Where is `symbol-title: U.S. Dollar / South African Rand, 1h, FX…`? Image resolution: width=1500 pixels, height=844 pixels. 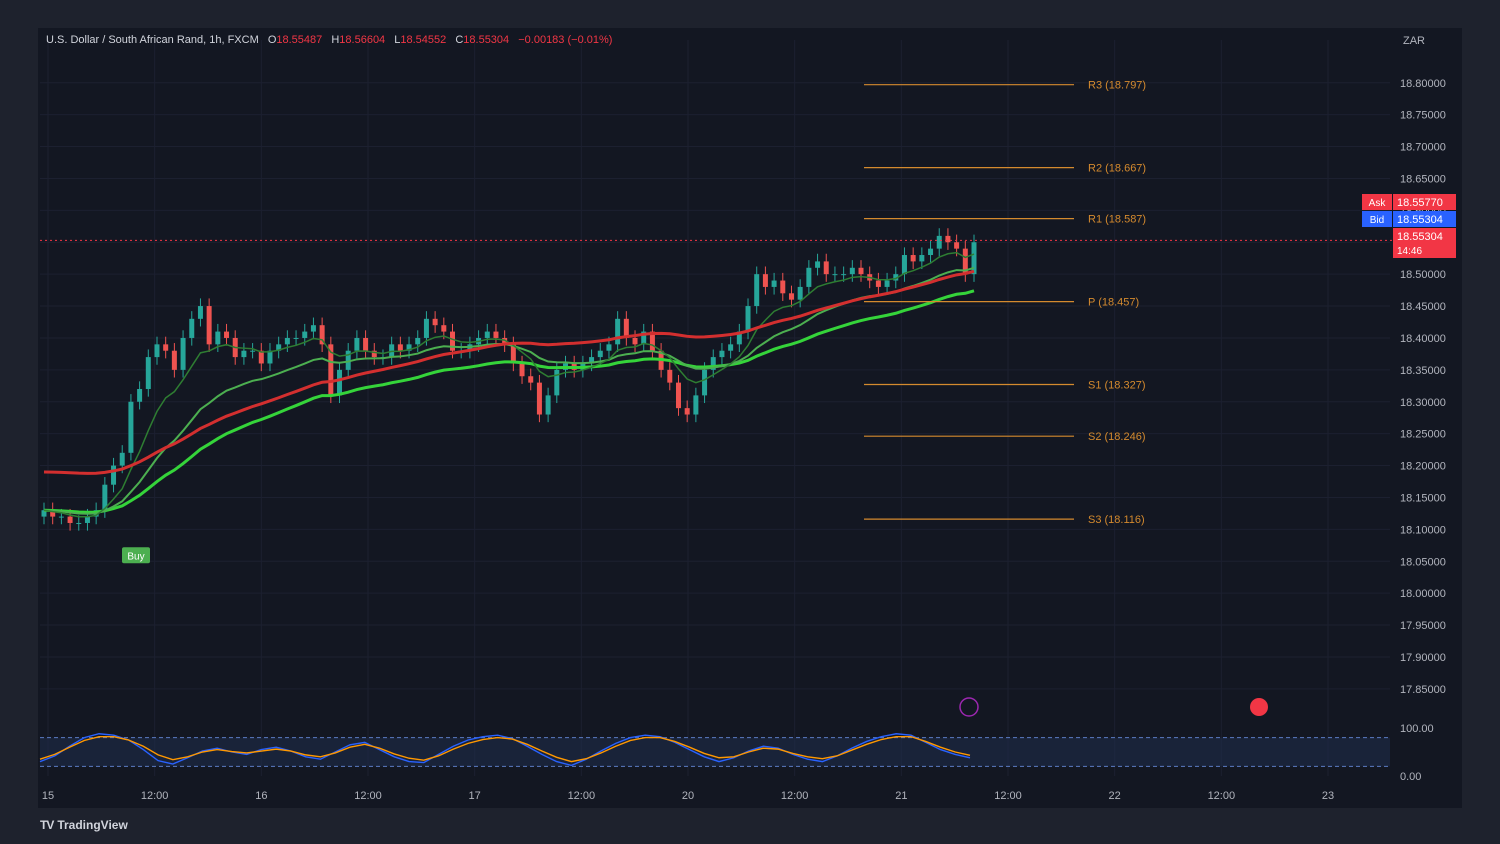 symbol-title: U.S. Dollar / South African Rand, 1h, FX… is located at coordinates (152, 40).